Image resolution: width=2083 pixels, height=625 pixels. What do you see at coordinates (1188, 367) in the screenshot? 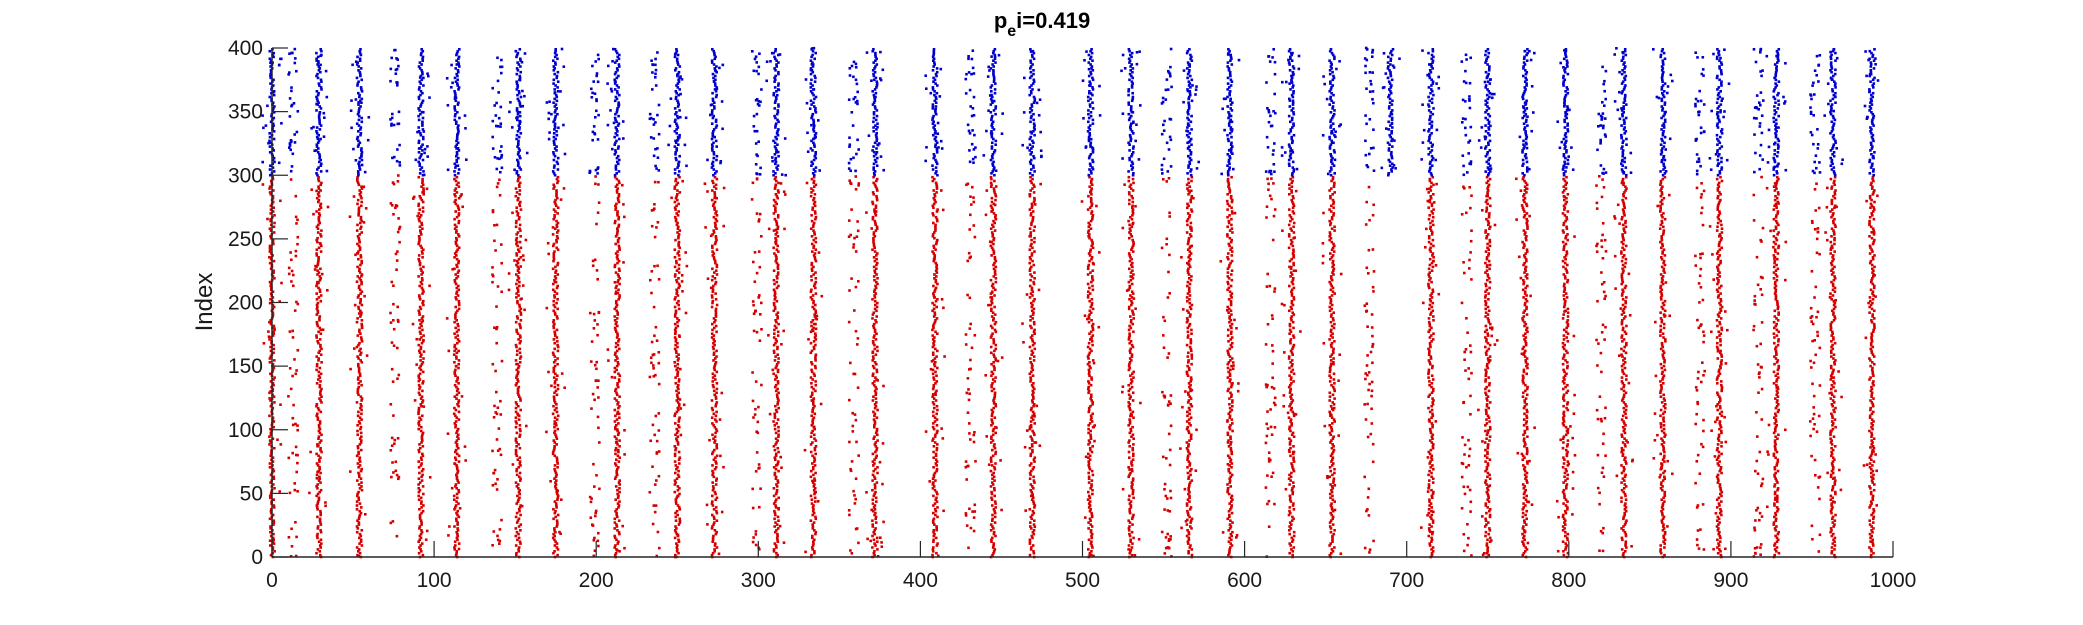
I see `burst-column` at bounding box center [1188, 367].